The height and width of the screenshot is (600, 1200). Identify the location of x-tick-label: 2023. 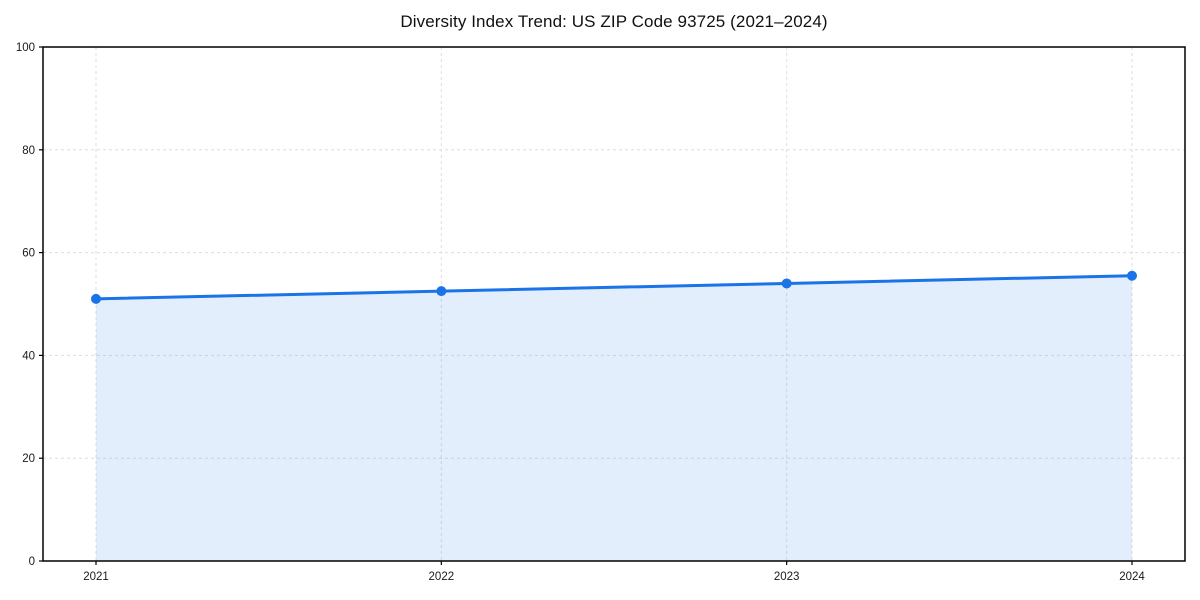
(787, 577).